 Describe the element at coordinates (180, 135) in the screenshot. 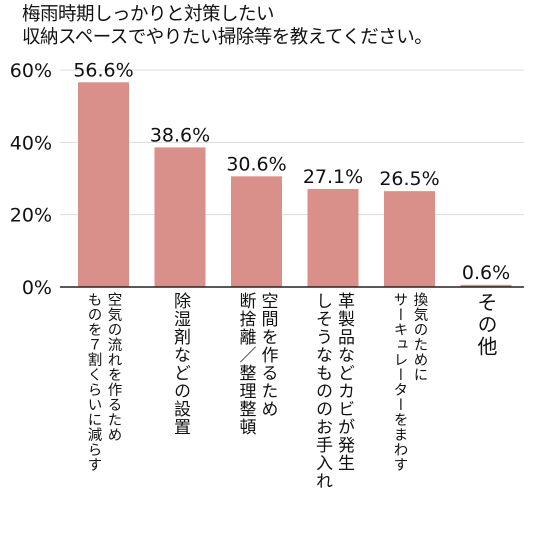

I see `data-label: 38.6%` at that location.